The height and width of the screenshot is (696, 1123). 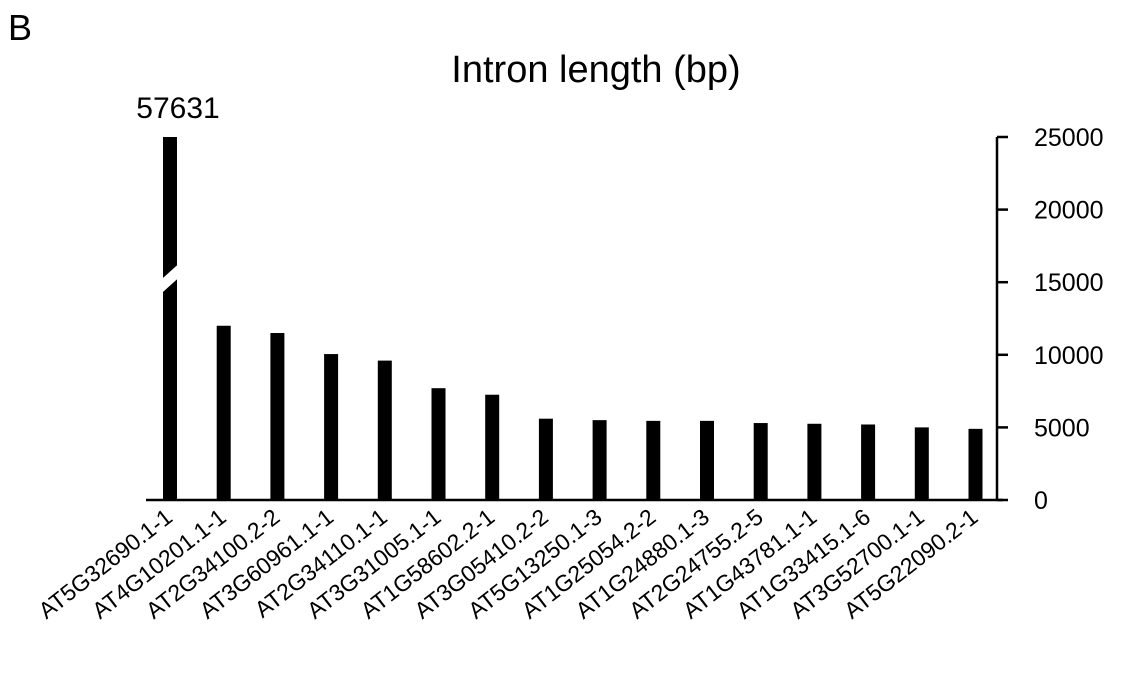 What do you see at coordinates (223, 412) in the screenshot?
I see `bar-AT4G10201.1-1` at bounding box center [223, 412].